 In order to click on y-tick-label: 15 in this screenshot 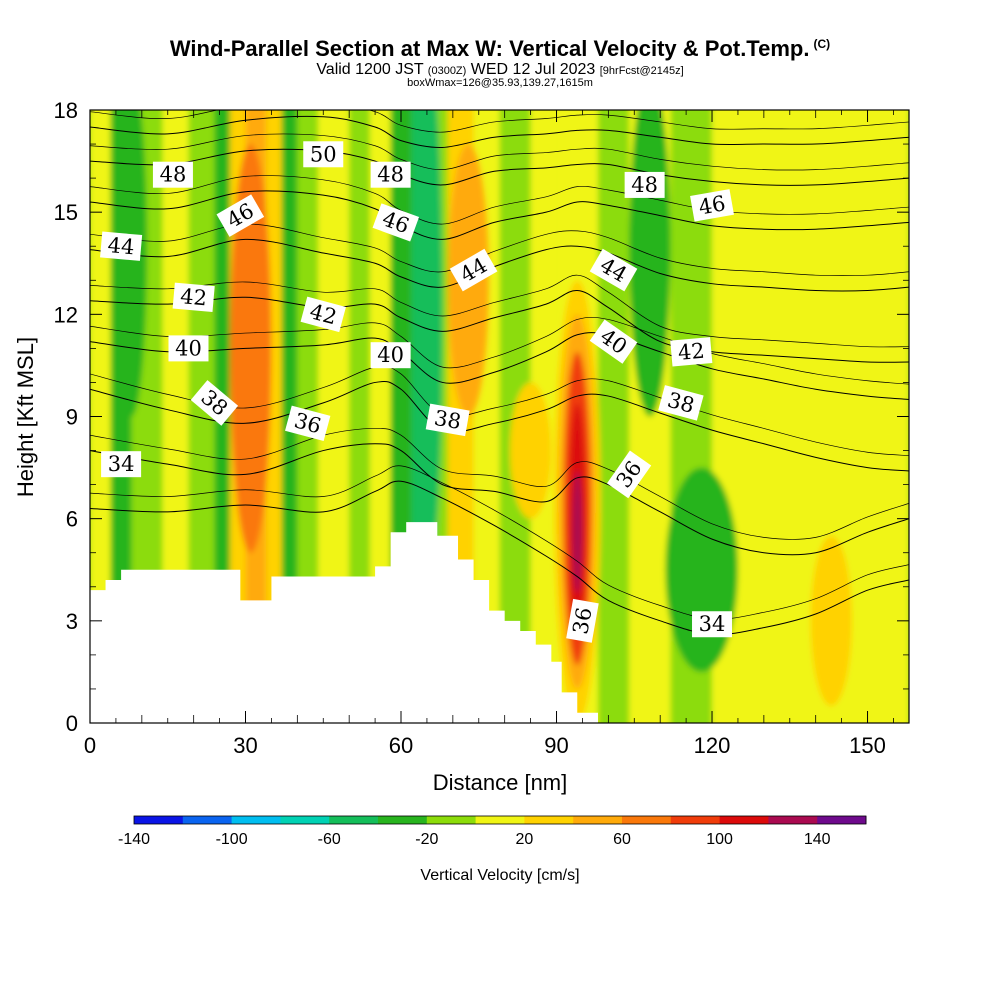, I will do `click(66, 212)`.